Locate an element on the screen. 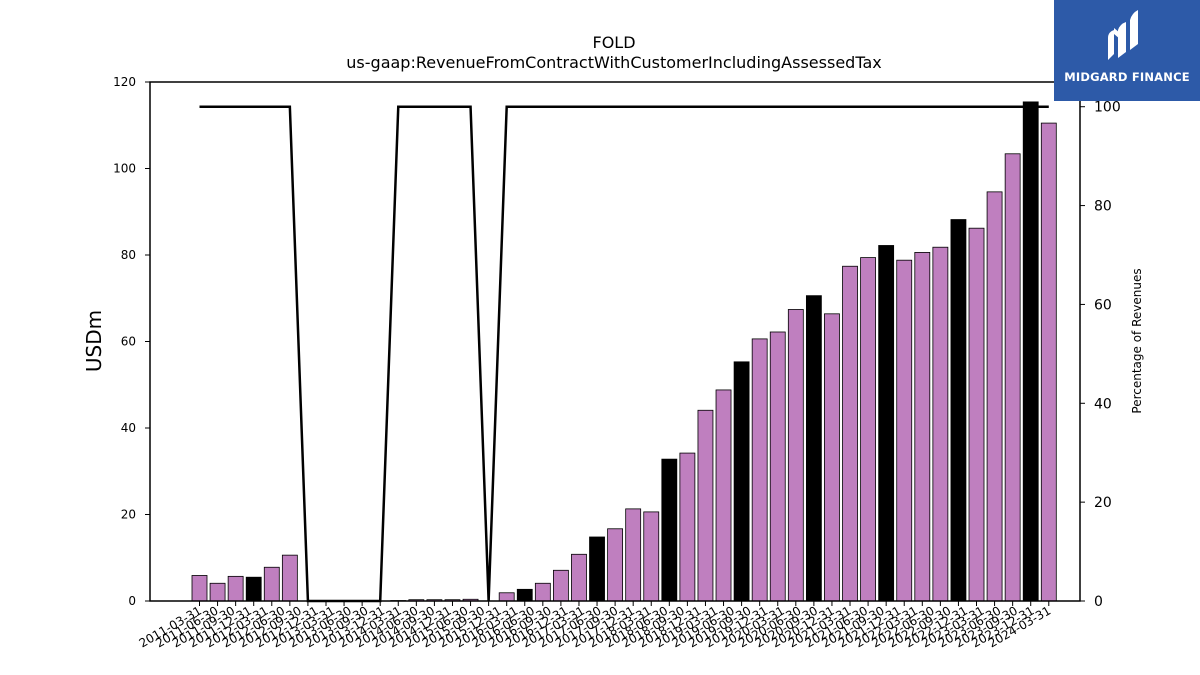  y-tick-label: 40 is located at coordinates (128, 428).